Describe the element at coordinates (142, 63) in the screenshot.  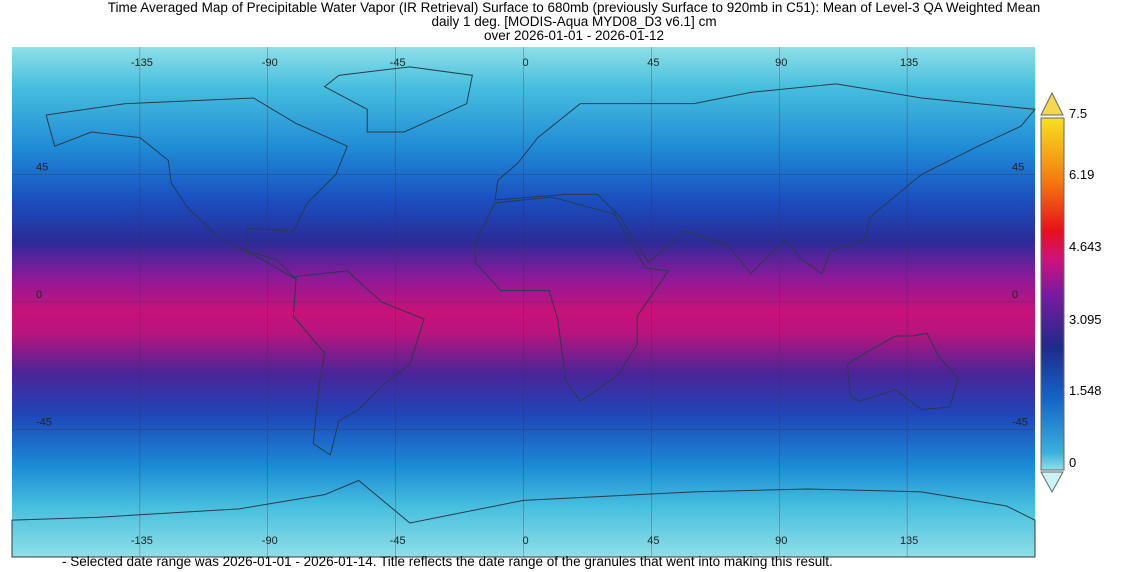
I see `lon-label-top: -135` at that location.